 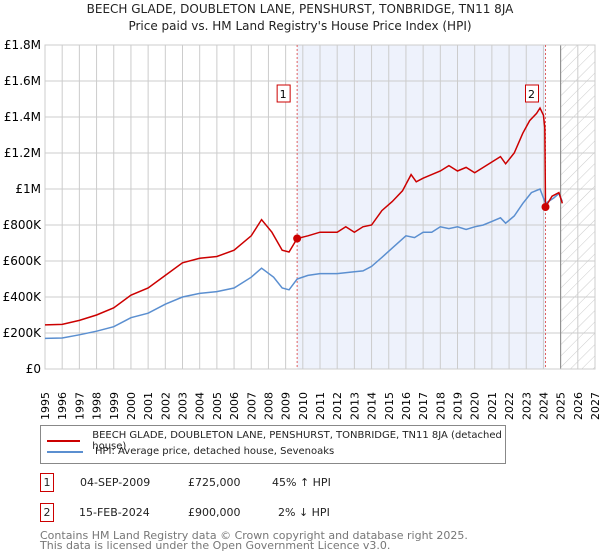 What do you see at coordinates (354, 406) in the screenshot?
I see `x-tick-label: 2013` at bounding box center [354, 406].